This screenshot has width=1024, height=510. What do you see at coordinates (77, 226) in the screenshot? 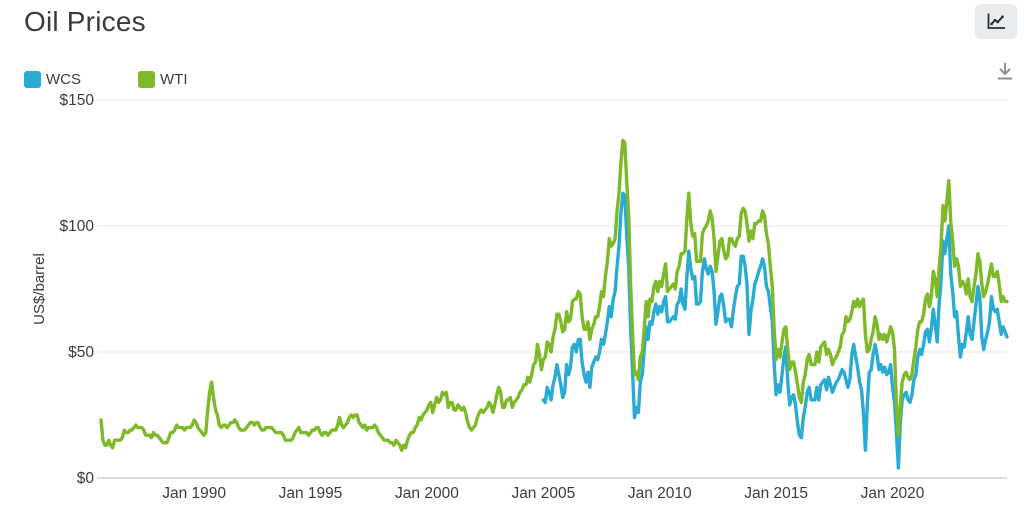
I see `svg-text: $100` at bounding box center [77, 226].